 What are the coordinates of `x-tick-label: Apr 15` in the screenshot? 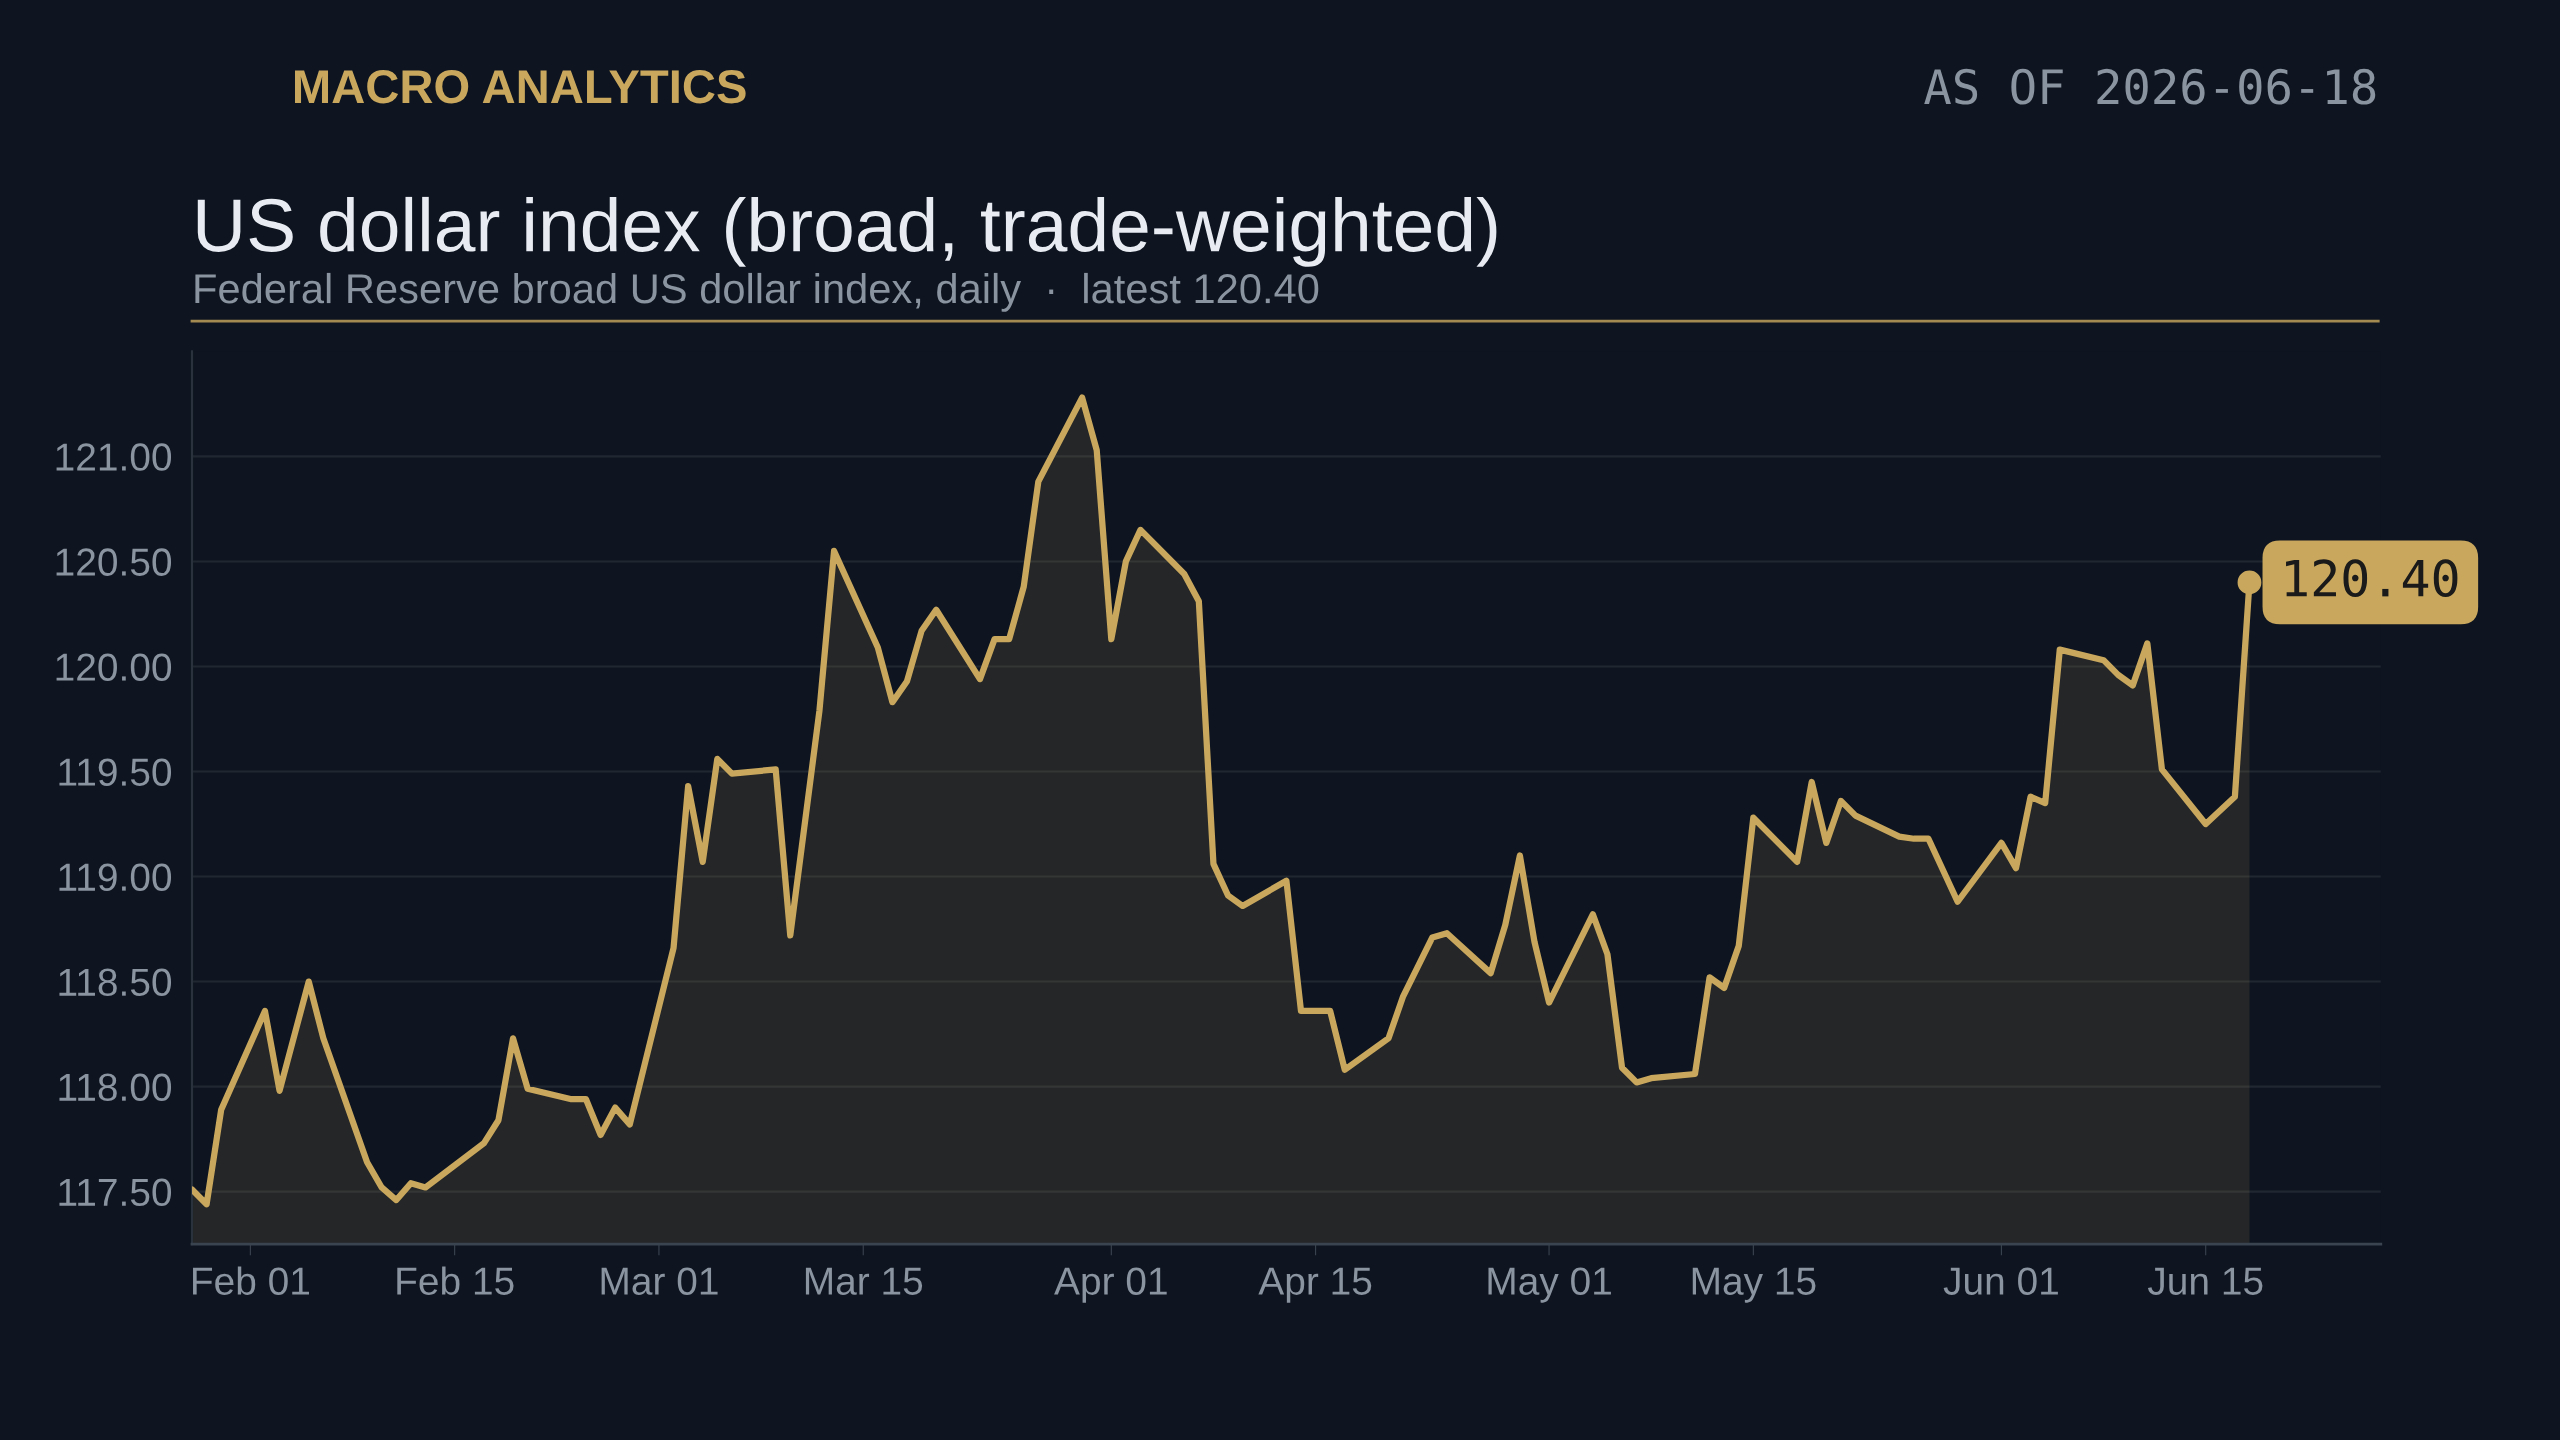 It's located at (1315, 1285).